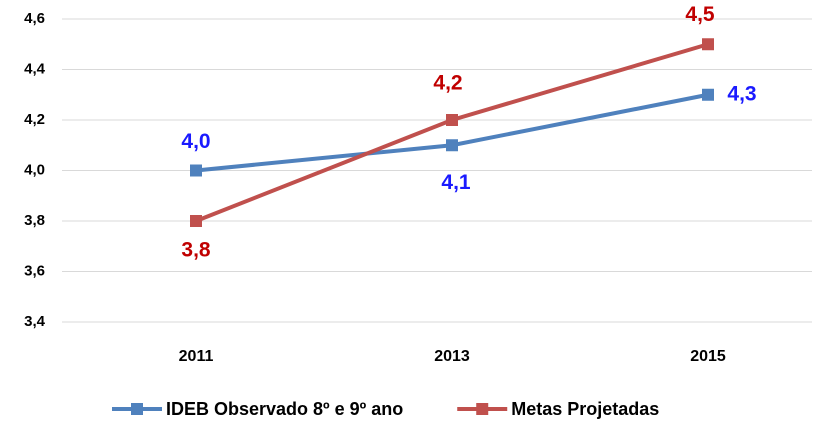 The image size is (819, 421). I want to click on legend-label: IDEB Observado 8º e 9º ano, so click(284, 409).